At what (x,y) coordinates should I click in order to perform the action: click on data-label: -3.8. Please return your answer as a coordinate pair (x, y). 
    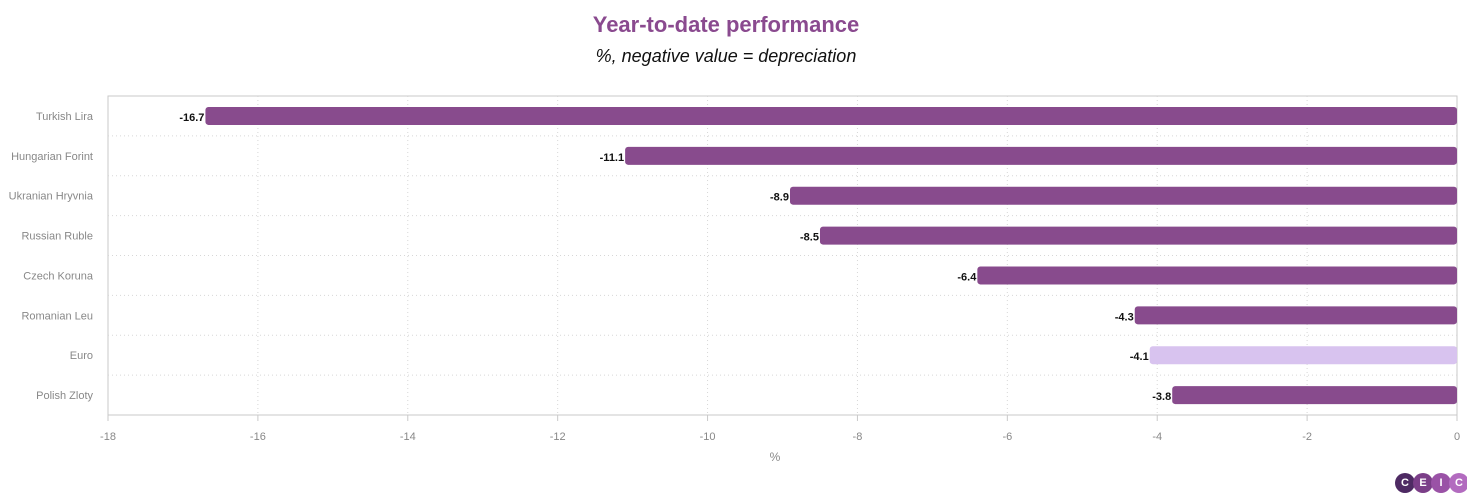
    Looking at the image, I should click on (1161, 397).